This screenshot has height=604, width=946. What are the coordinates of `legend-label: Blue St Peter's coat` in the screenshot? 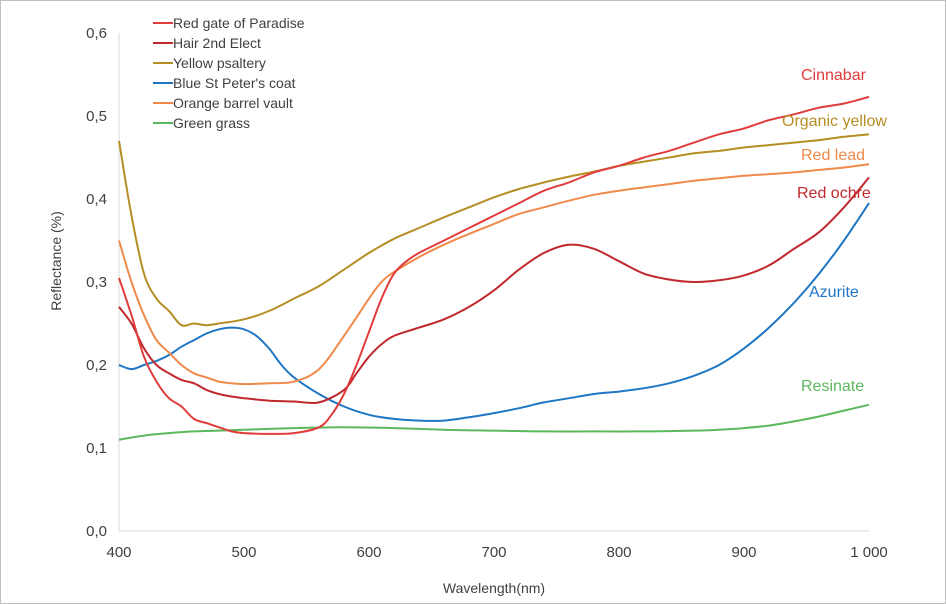 It's located at (234, 83).